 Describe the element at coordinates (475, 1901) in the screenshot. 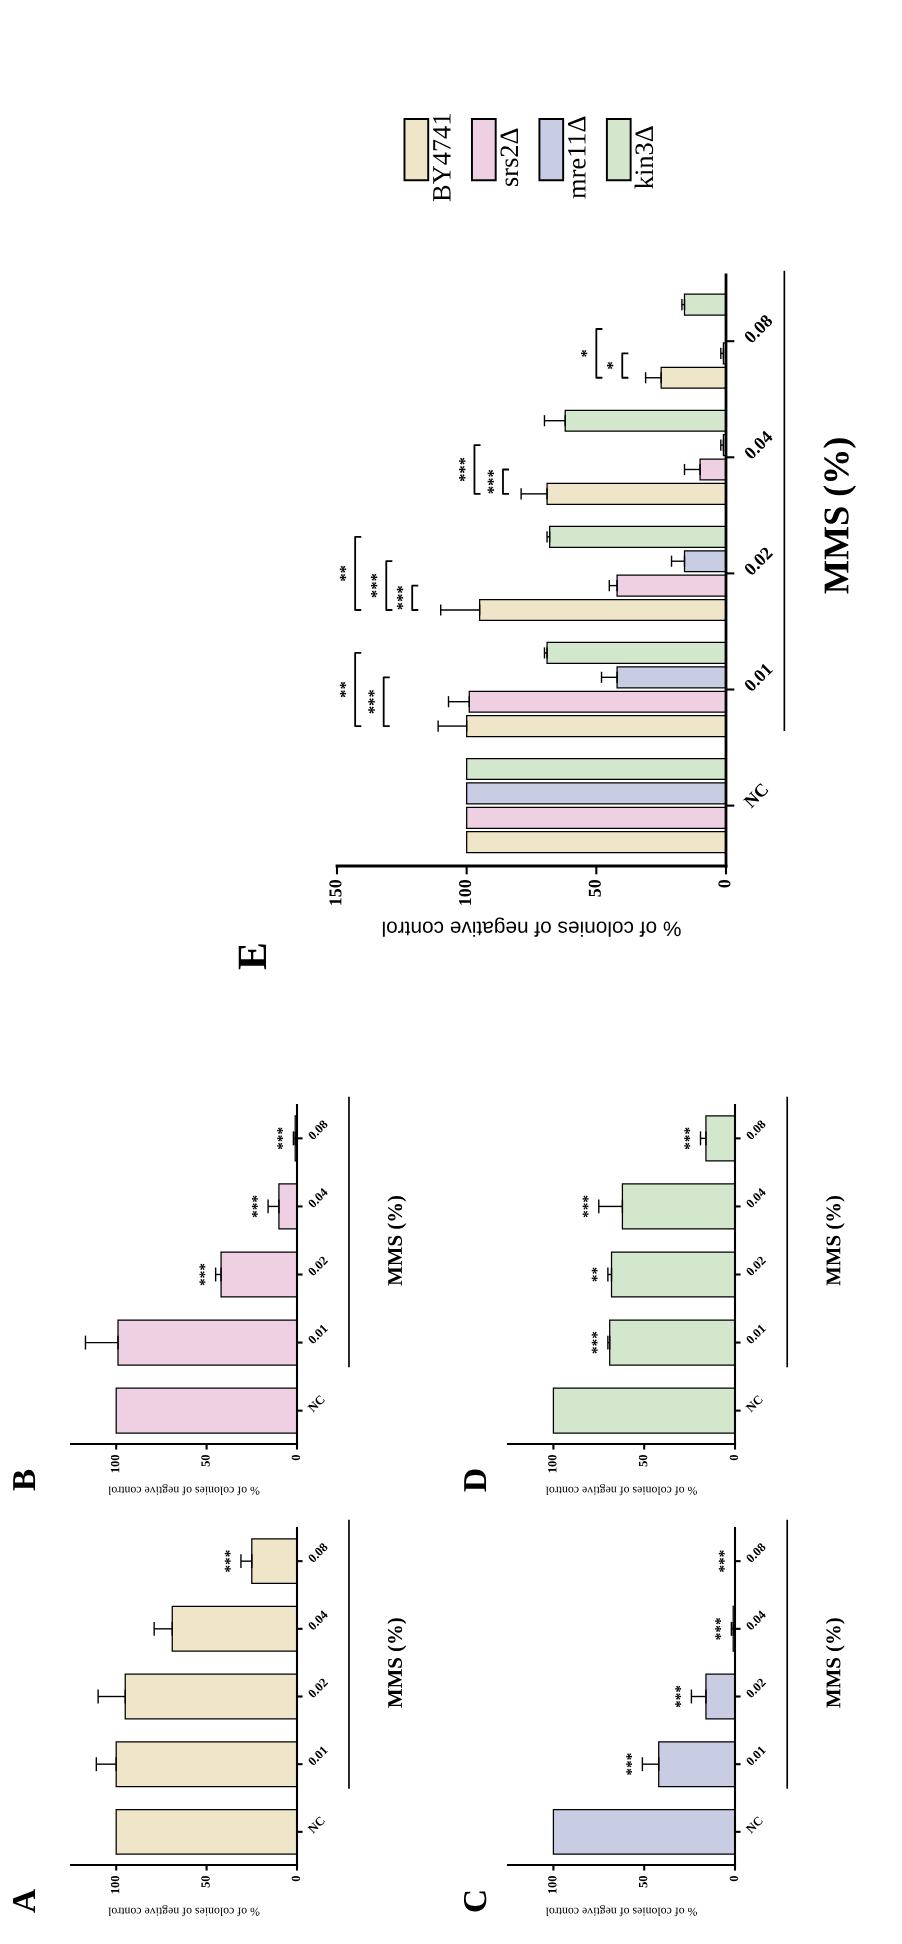

I see `text: C` at that location.